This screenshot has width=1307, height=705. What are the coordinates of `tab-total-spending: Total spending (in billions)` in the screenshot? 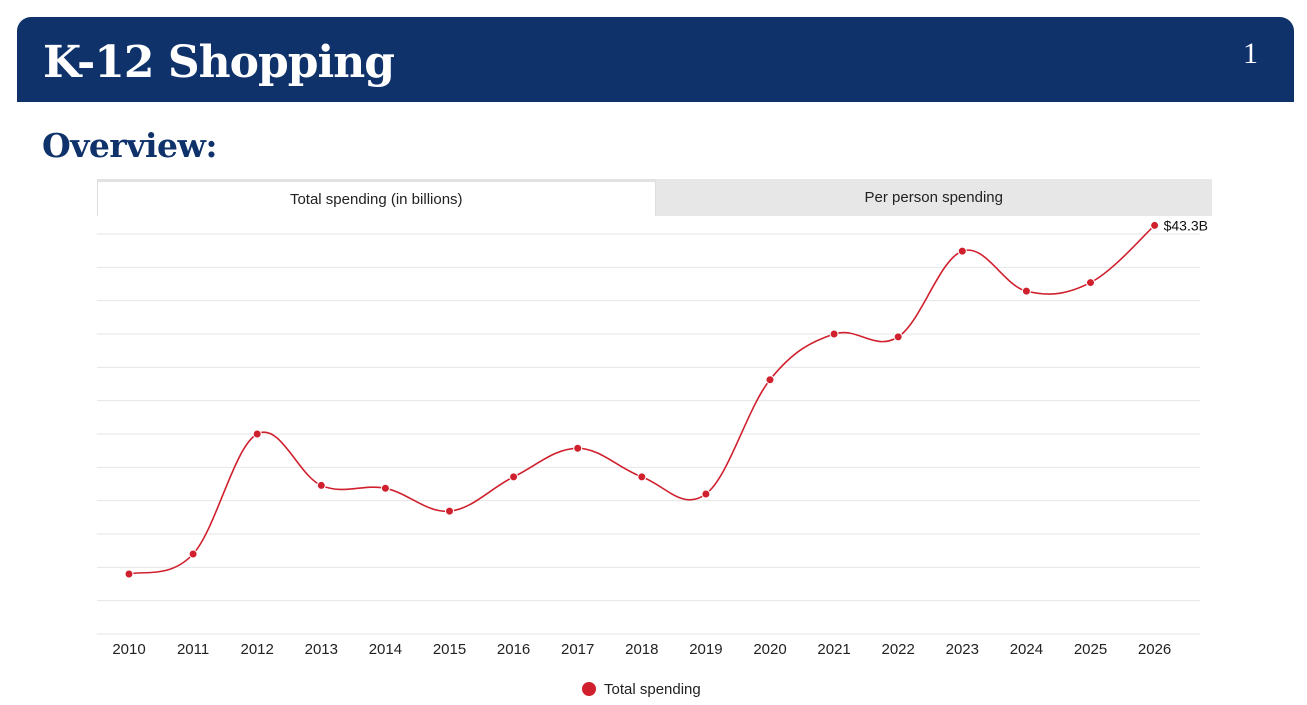 It's located at (376, 197).